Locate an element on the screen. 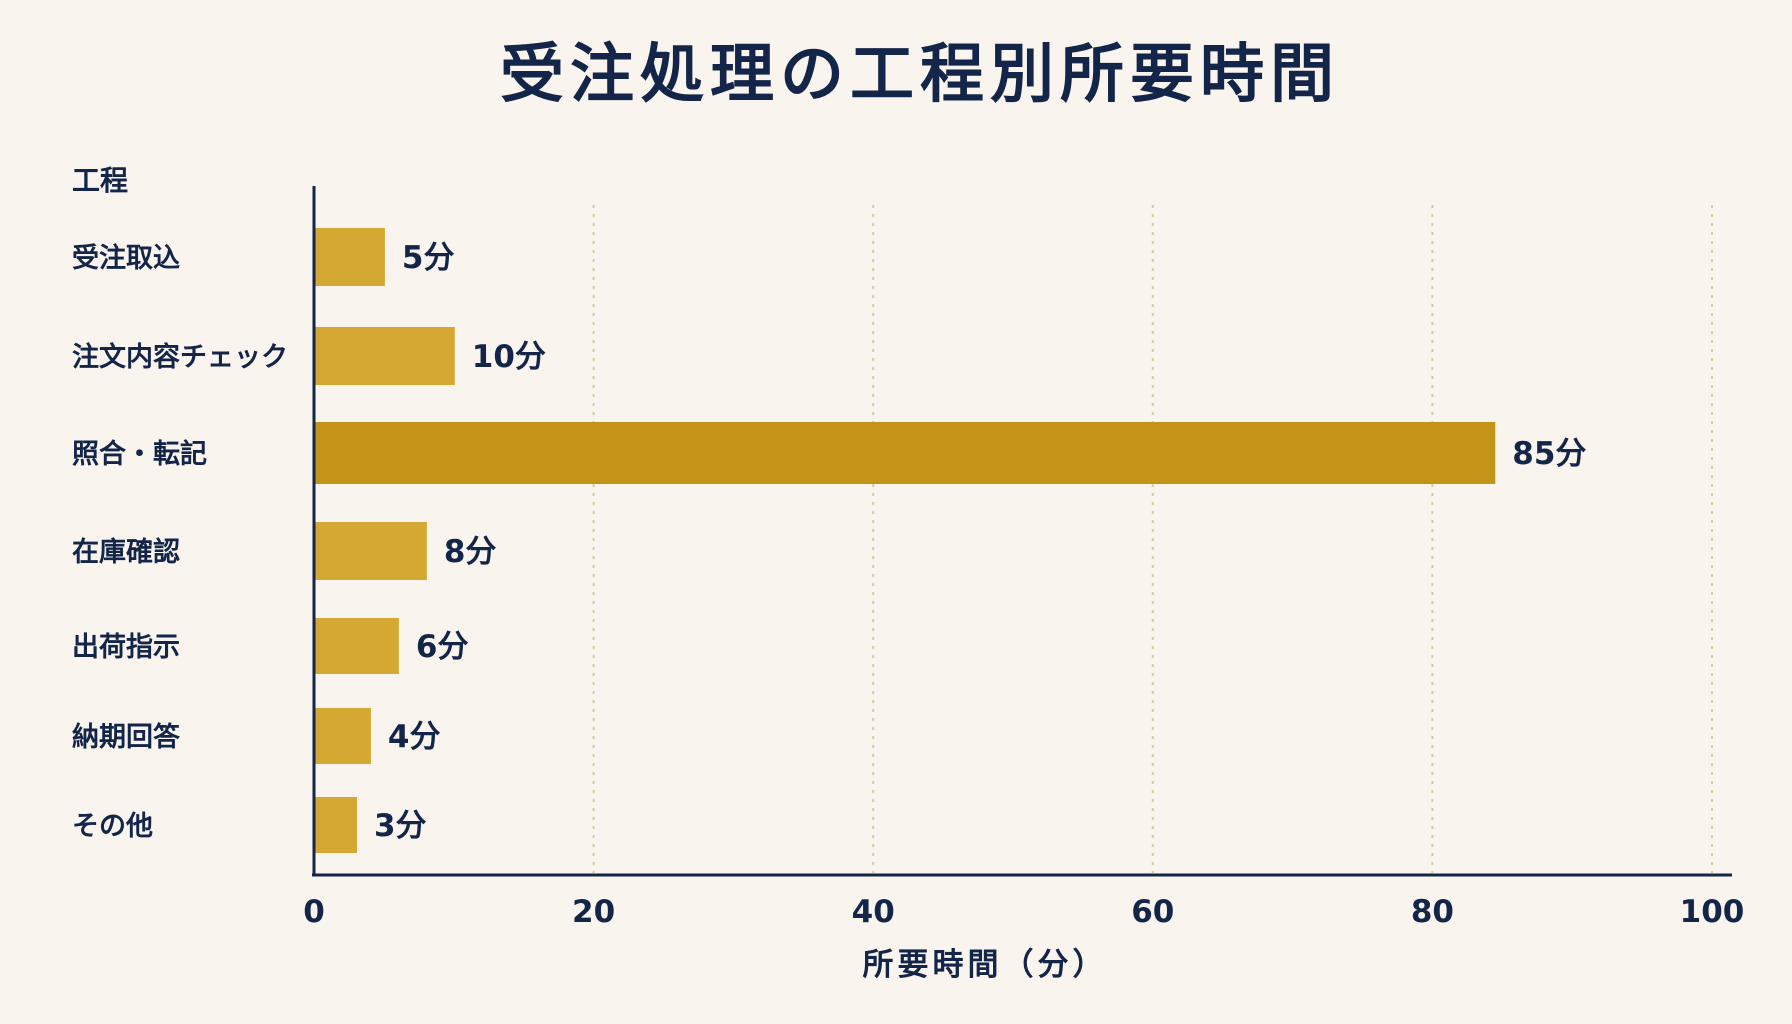  category-label: 在庫確認 is located at coordinates (126, 552).